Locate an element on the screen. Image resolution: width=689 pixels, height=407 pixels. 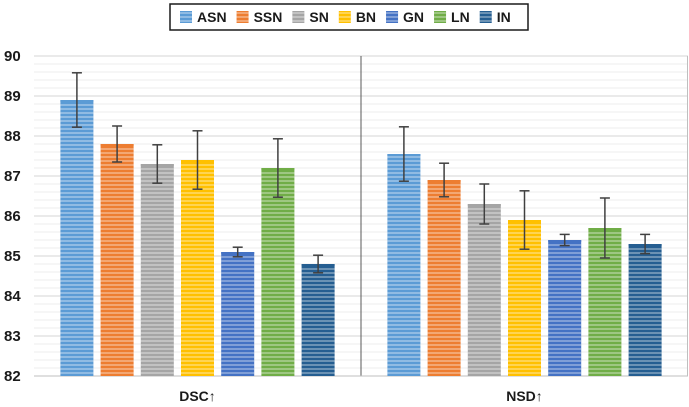
y-tick-label: 82 is located at coordinates (12, 376).